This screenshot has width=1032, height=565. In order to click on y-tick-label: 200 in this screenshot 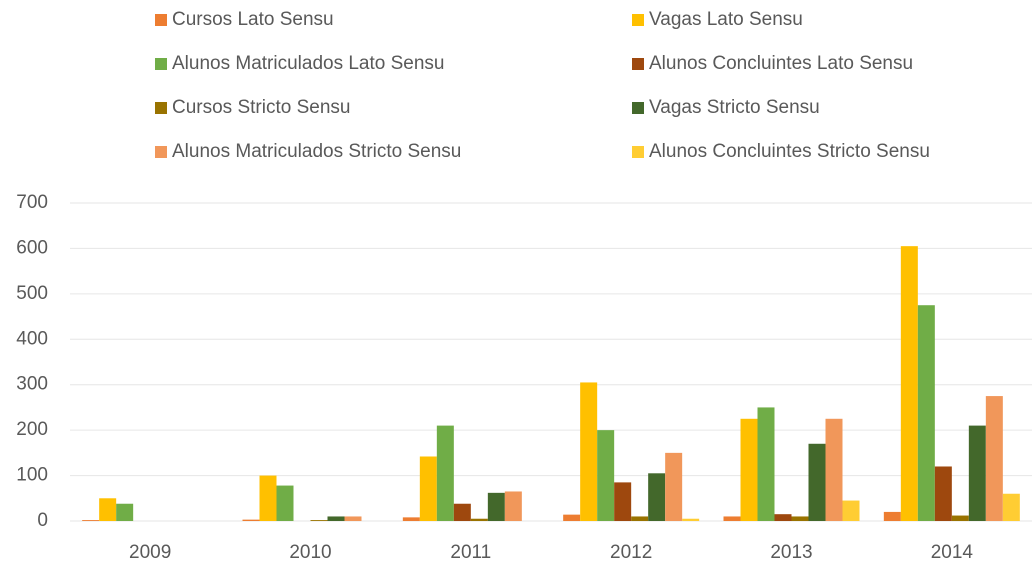, I will do `click(32, 429)`.